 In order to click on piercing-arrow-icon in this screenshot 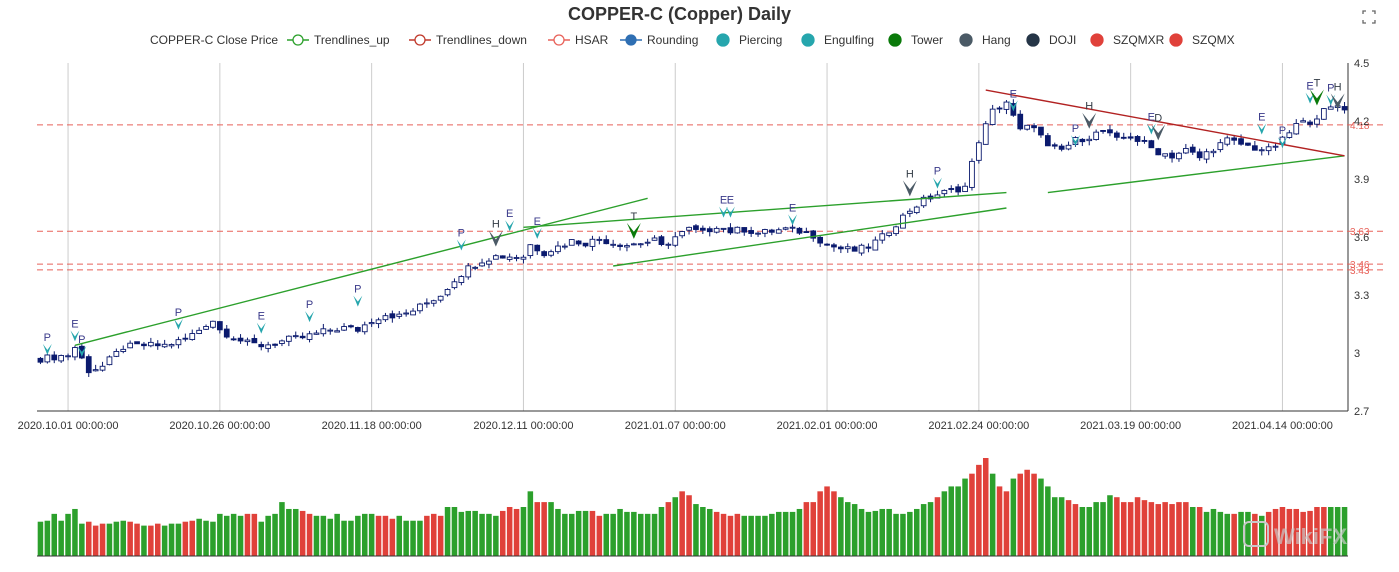, I will do `click(82, 351)`.